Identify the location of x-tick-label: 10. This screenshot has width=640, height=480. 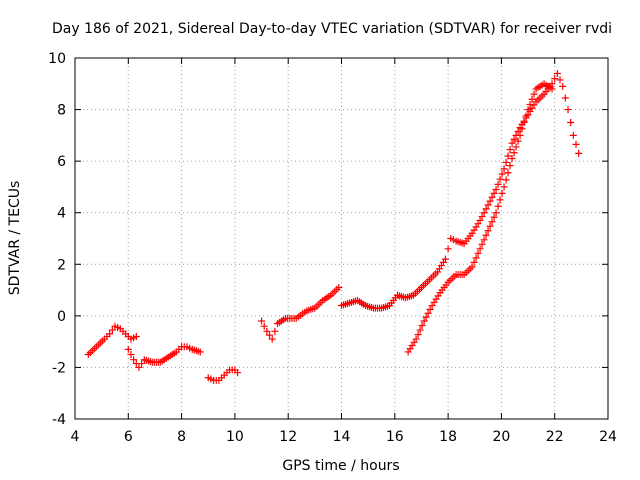
(235, 437).